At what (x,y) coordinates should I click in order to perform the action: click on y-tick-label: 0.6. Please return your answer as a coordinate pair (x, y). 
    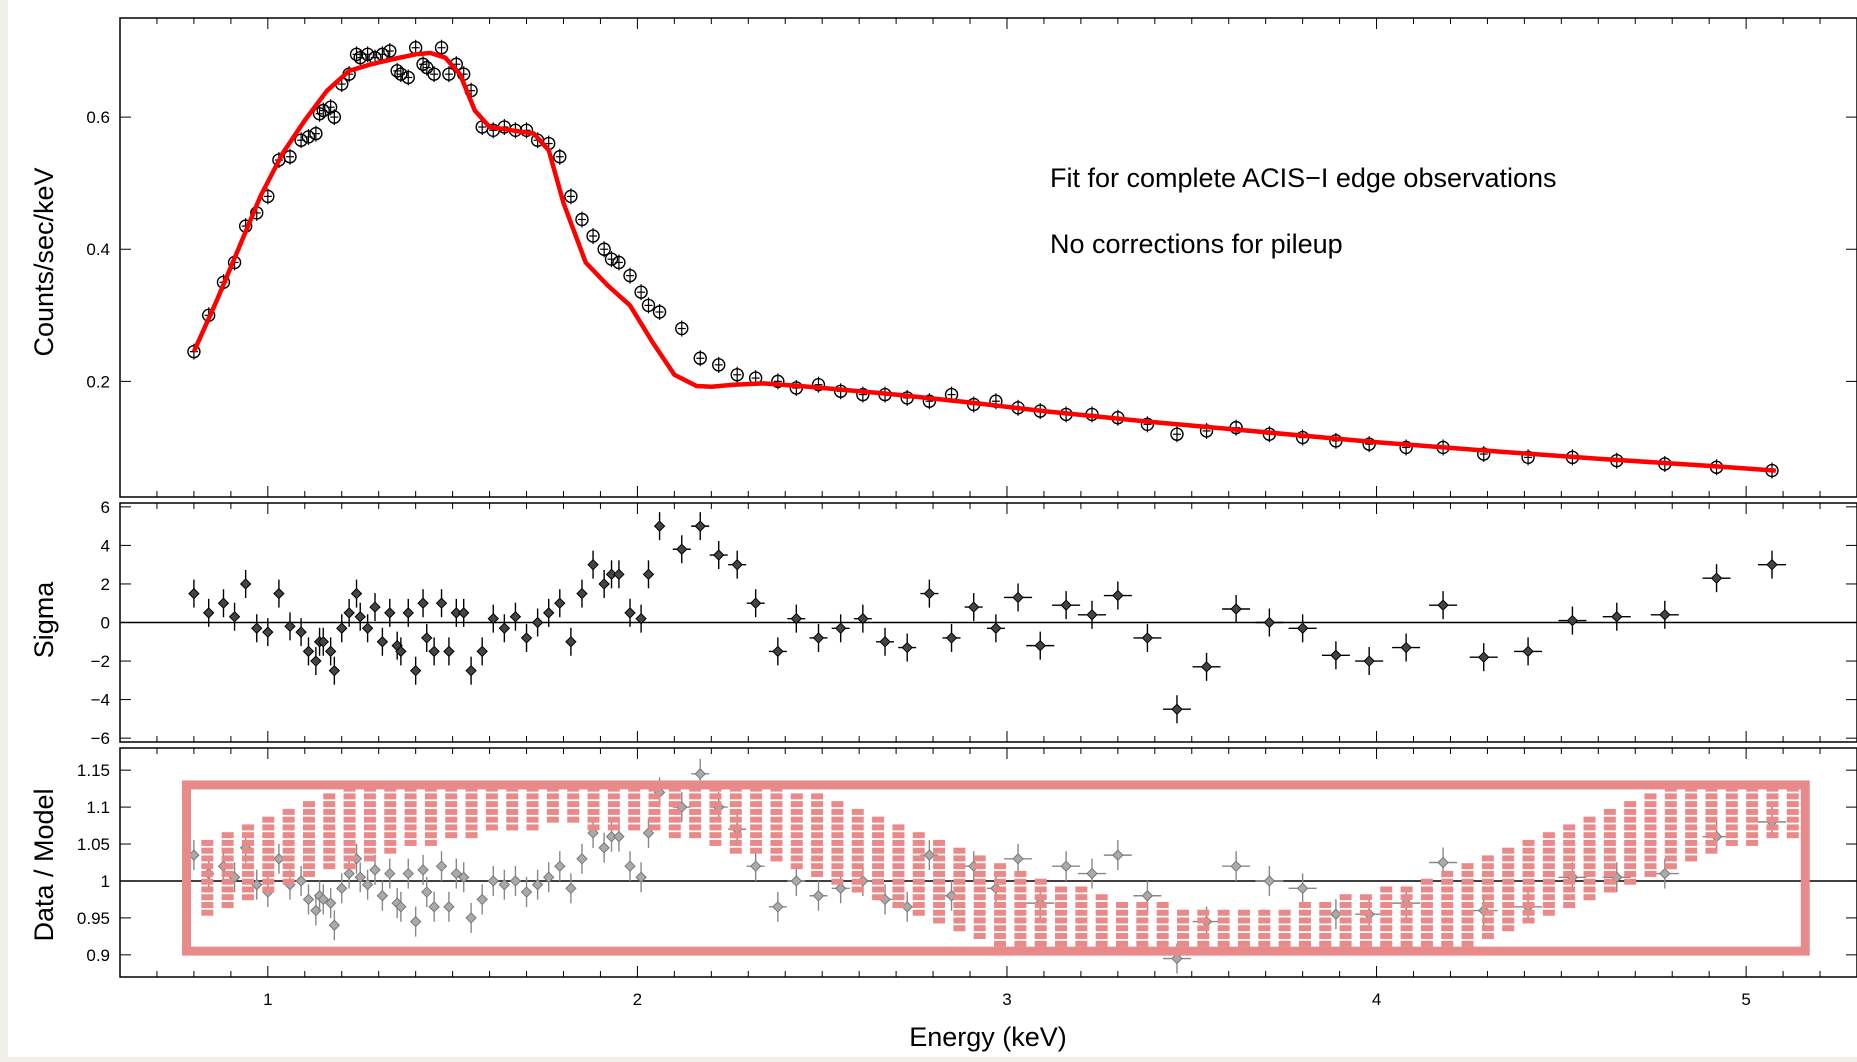
    Looking at the image, I should click on (98, 117).